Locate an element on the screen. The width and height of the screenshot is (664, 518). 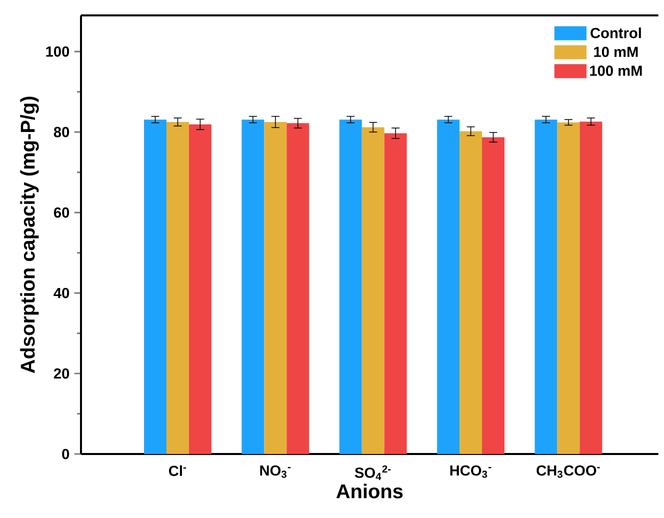
legend-label: 10 mM is located at coordinates (616, 52).